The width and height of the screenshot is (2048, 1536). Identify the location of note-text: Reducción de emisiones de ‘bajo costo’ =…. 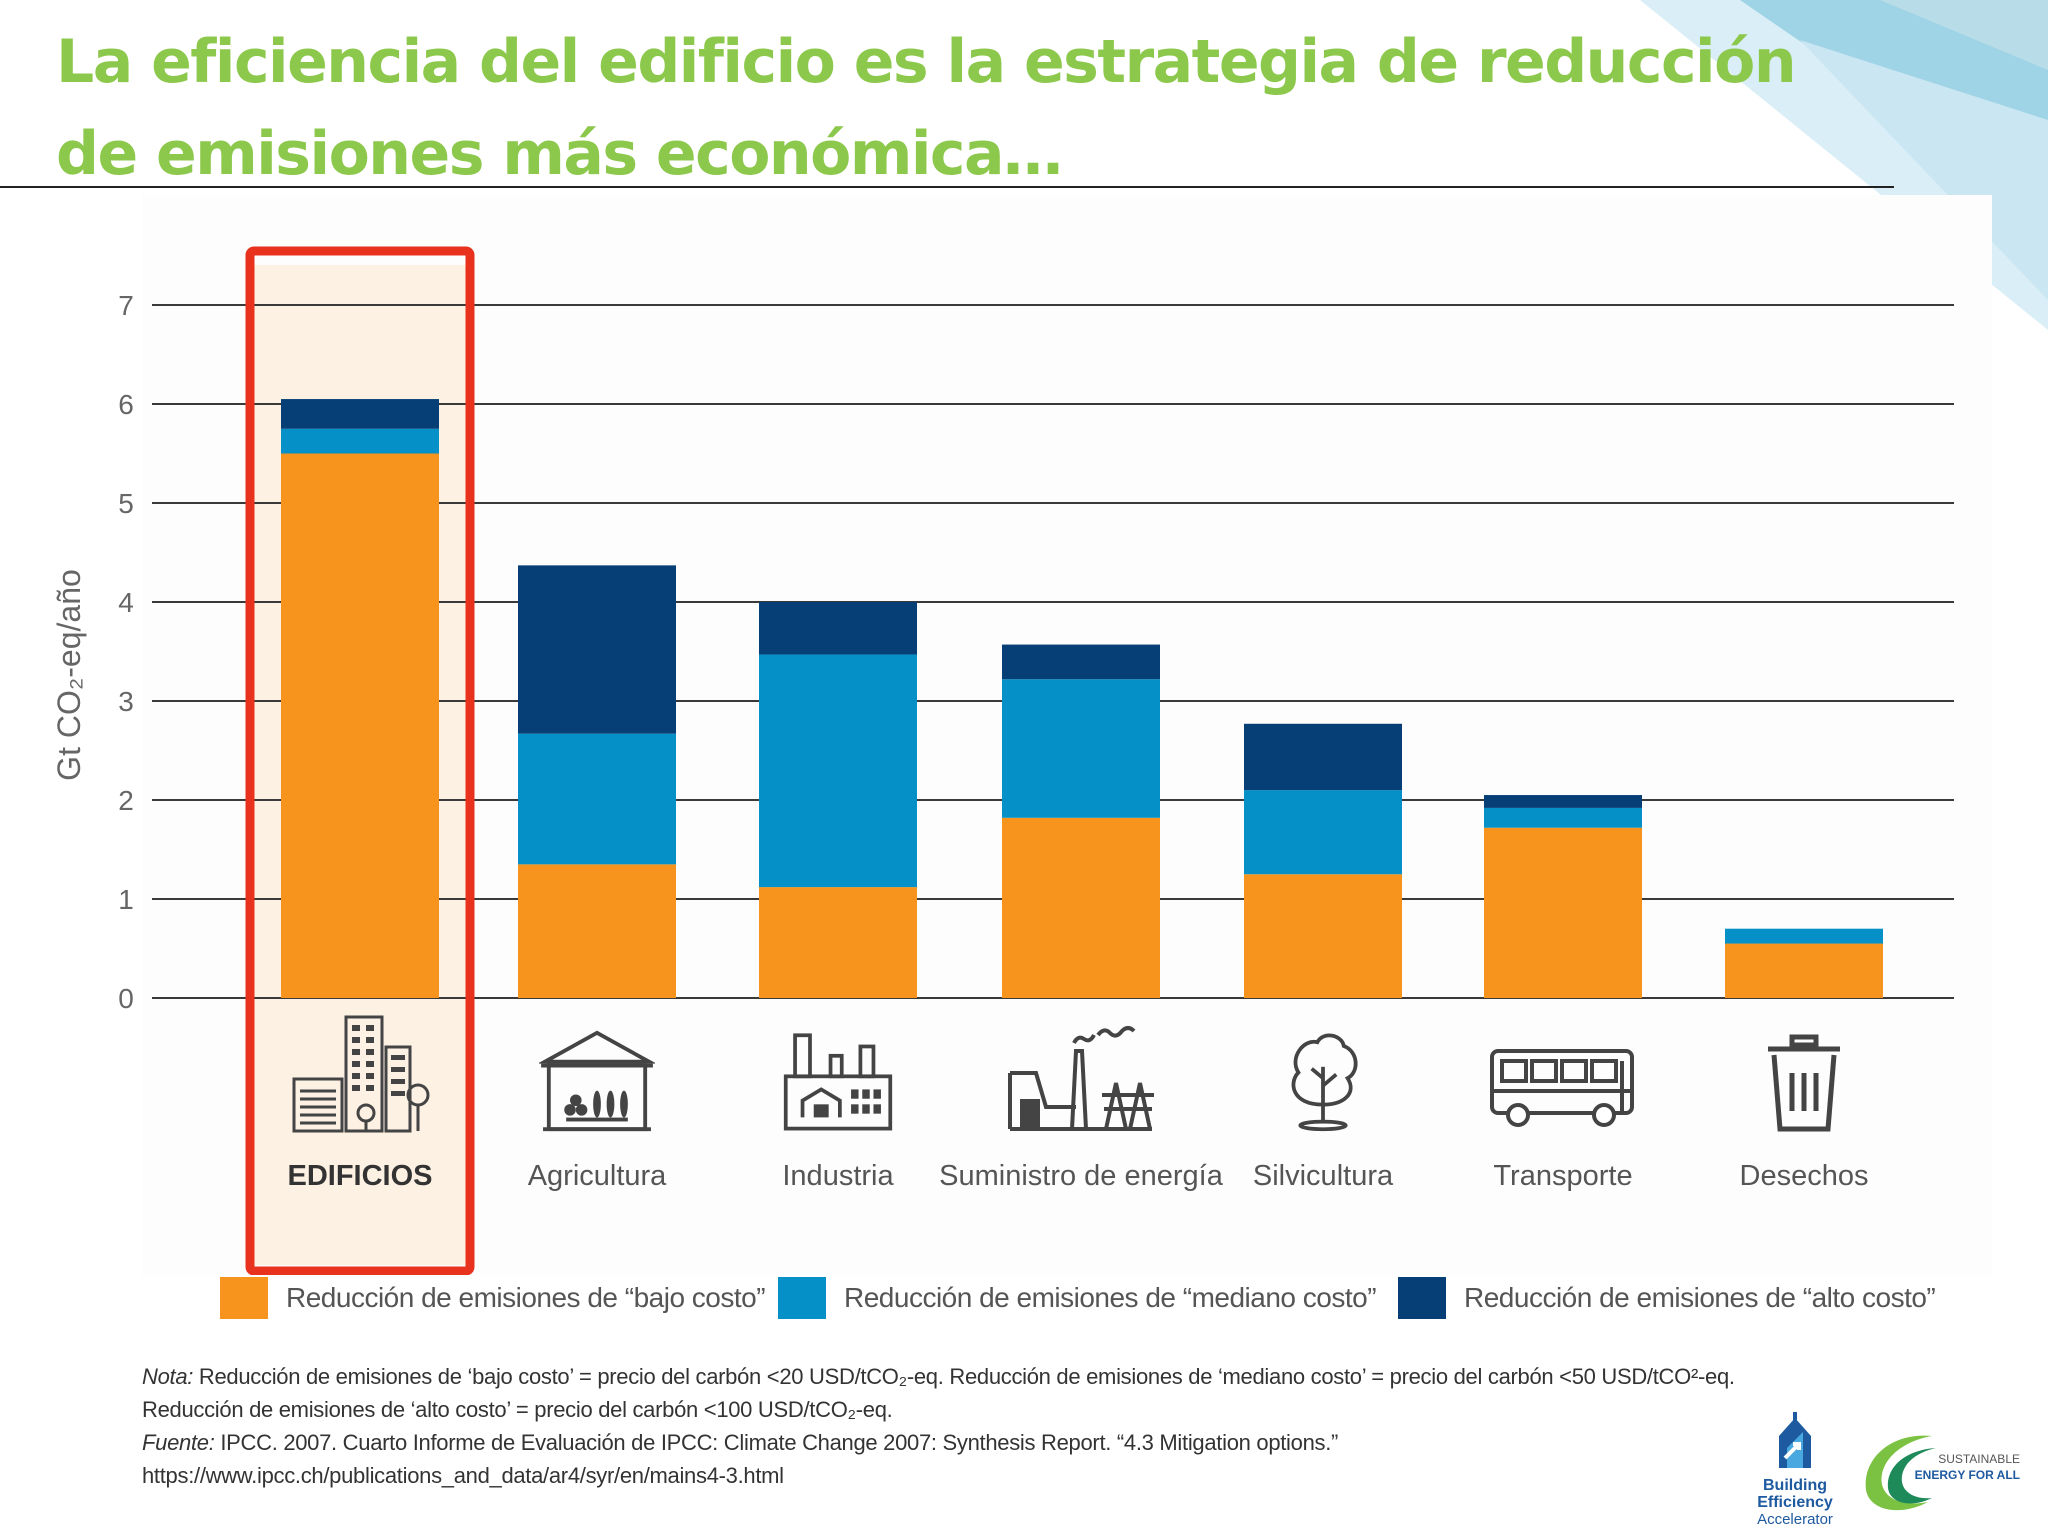
(964, 1376).